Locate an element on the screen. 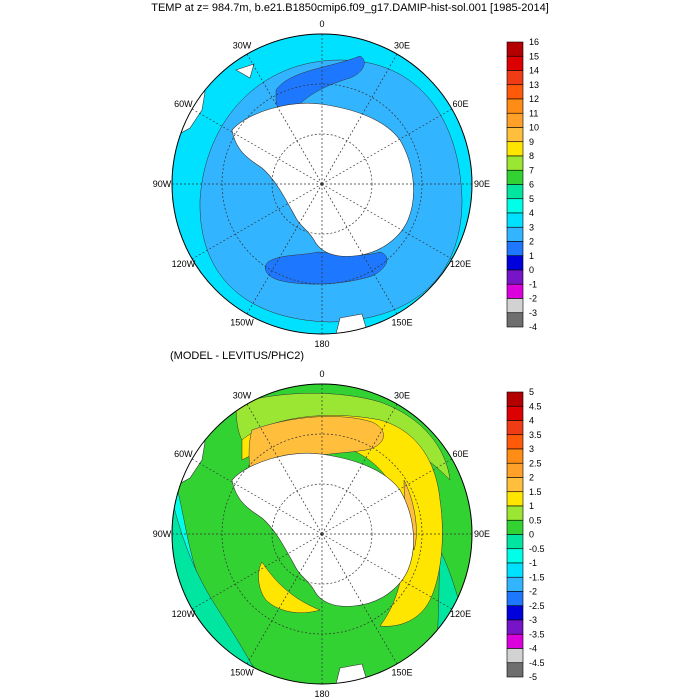 The height and width of the screenshot is (700, 700). colorbar-label: 4.5 is located at coordinates (535, 406).